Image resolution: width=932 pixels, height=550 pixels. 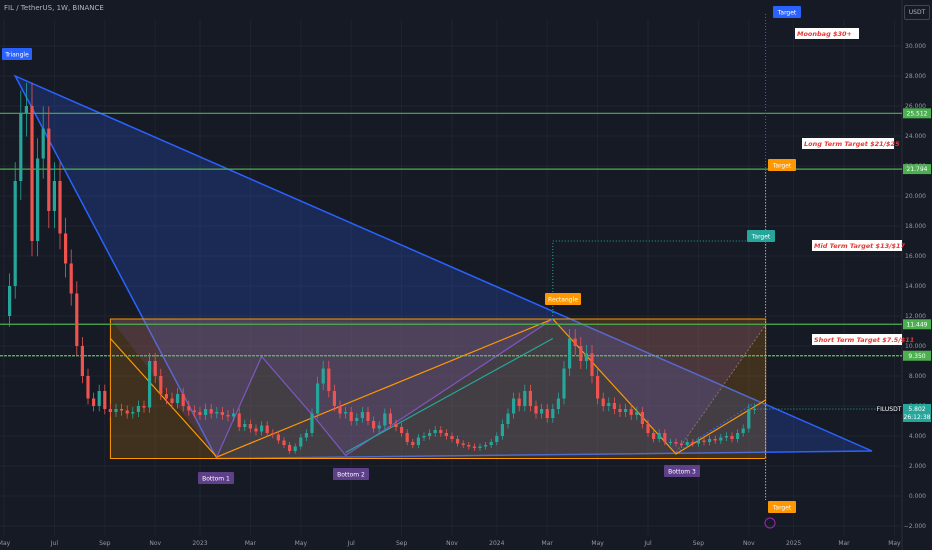 What do you see at coordinates (917, 376) in the screenshot?
I see `y-tick-label: 8.000` at bounding box center [917, 376].